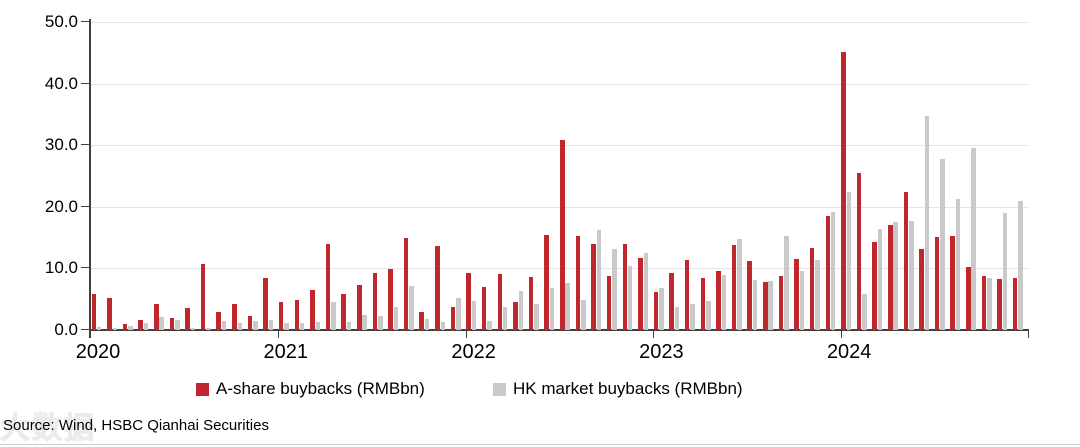 This screenshot has width=1080, height=447. I want to click on source-note: Source: Wind, HSBC Qianhai Securities, so click(136, 425).